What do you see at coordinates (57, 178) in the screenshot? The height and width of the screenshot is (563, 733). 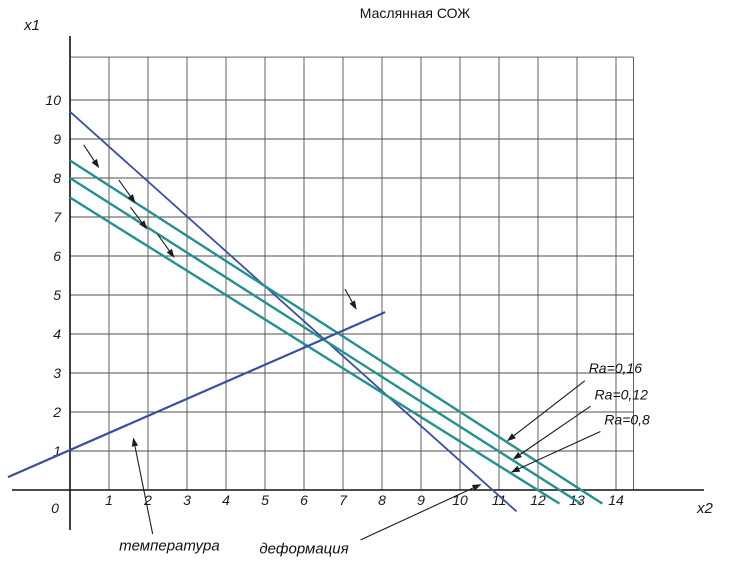 I see `y-tick-label: 8` at bounding box center [57, 178].